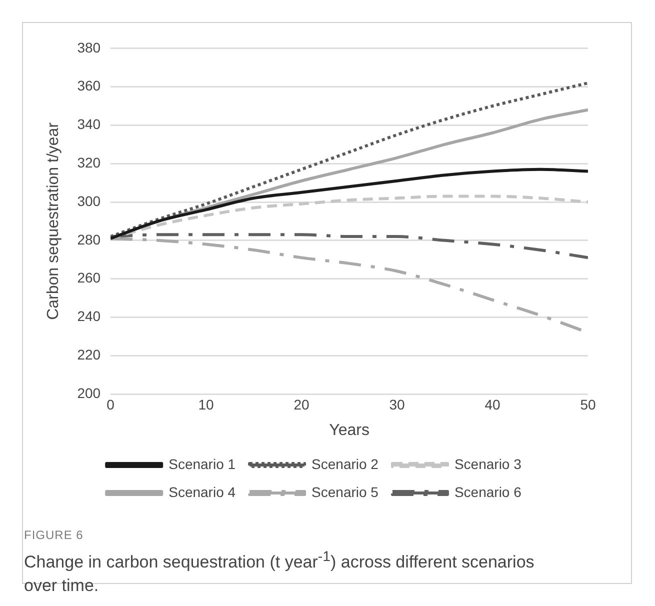 Image resolution: width=655 pixels, height=606 pixels. I want to click on text: Change in carbon sequestration (t year$^{-1}$) across different scenarios over time., so click(279, 572).